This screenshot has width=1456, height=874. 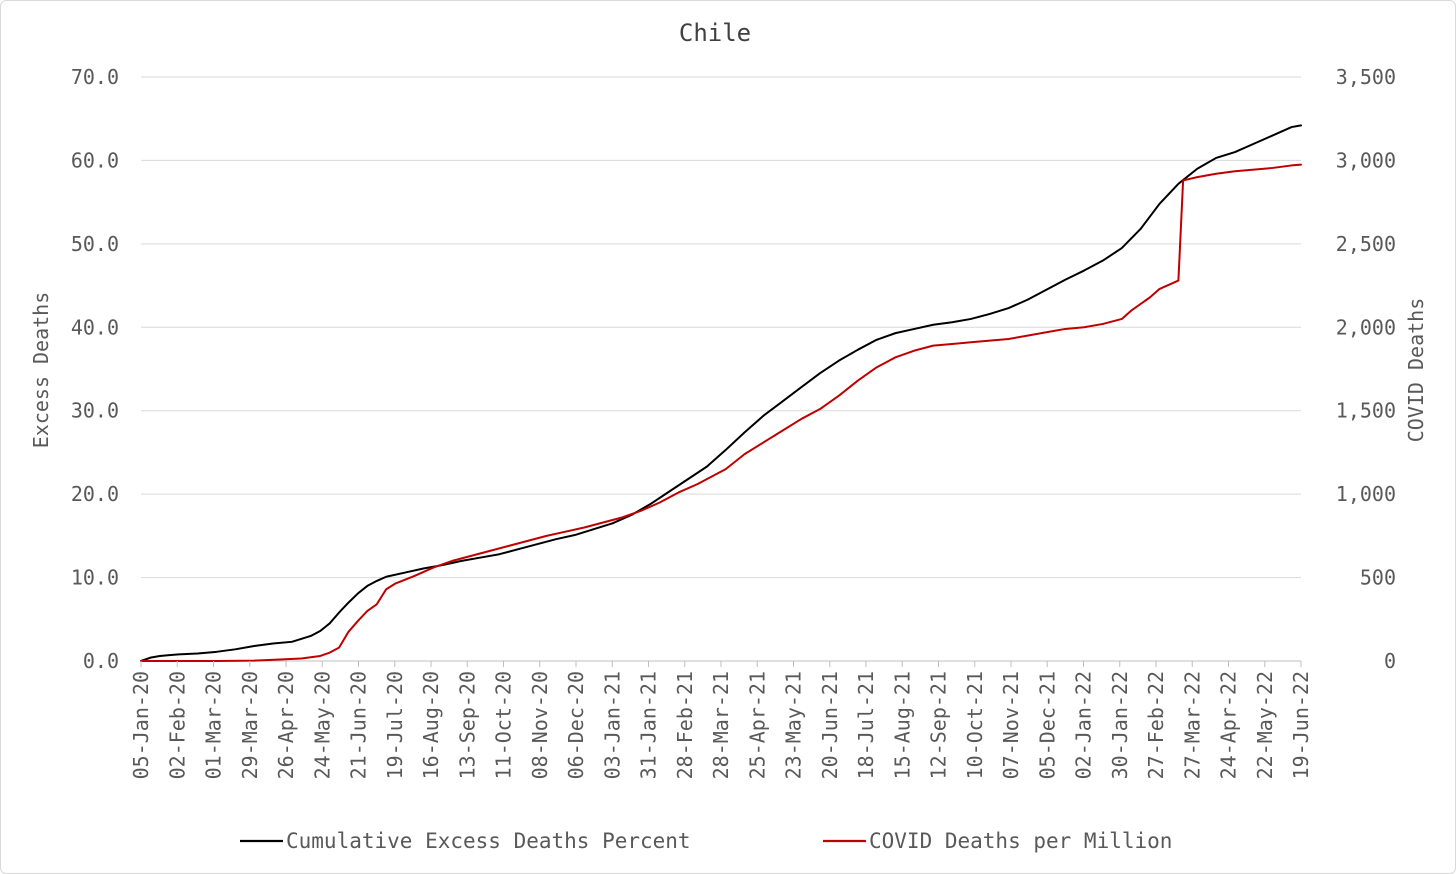 I want to click on right-tick-label: 3,000, so click(x=1366, y=160).